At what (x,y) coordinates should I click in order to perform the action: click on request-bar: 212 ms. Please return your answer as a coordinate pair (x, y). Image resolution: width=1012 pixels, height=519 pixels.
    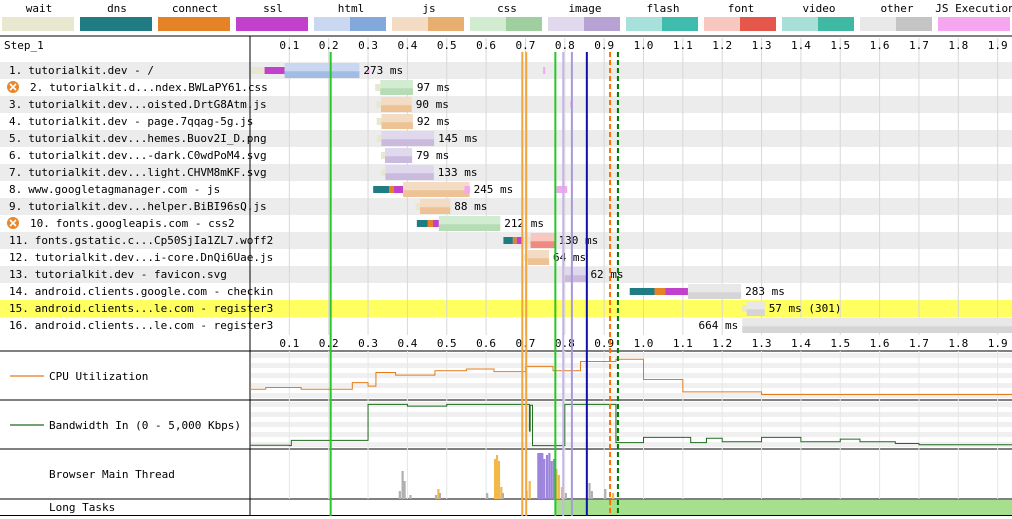
    Looking at the image, I should click on (480, 223).